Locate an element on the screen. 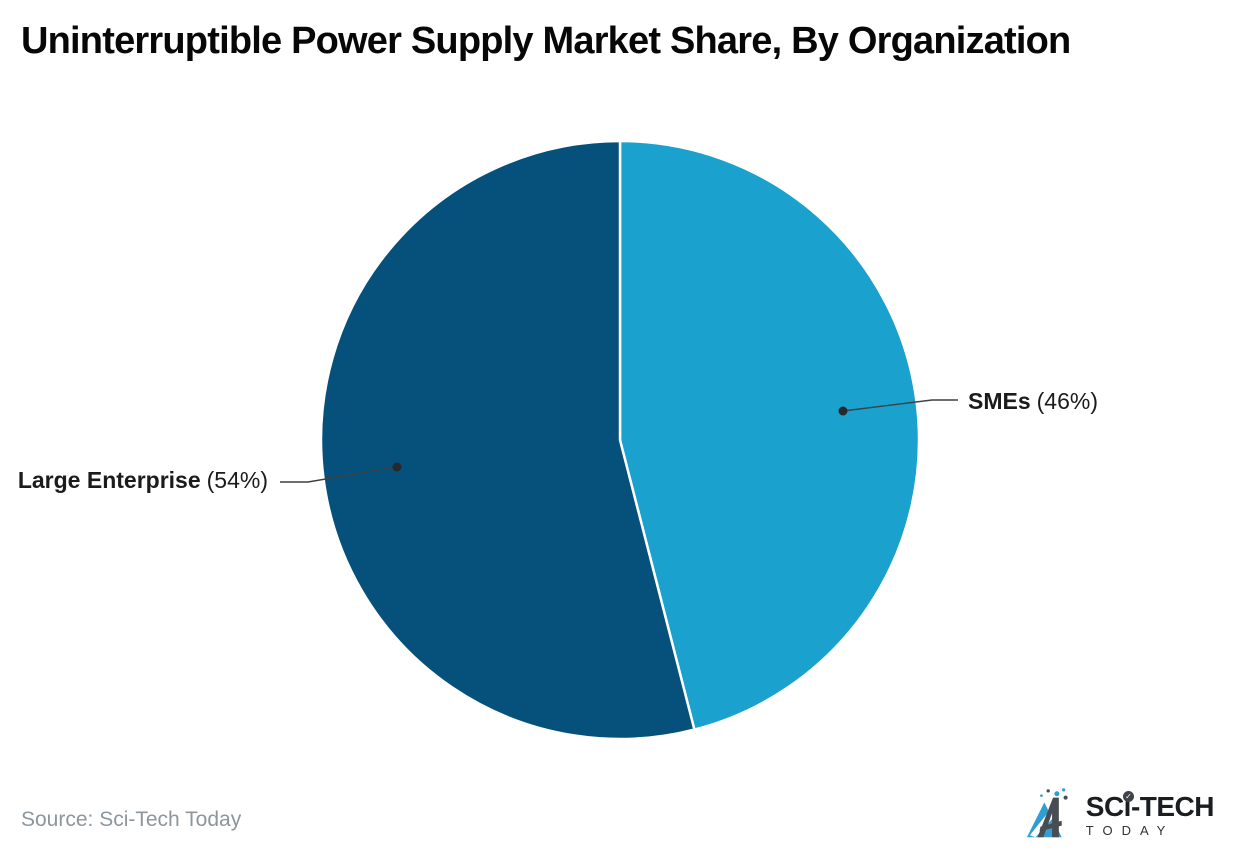 This screenshot has width=1240, height=856. callout-dot-smes is located at coordinates (843, 411).